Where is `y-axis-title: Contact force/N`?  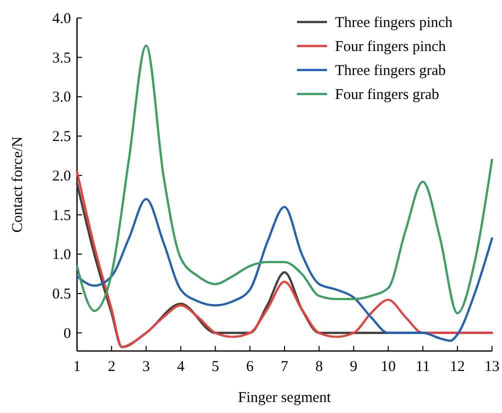 y-axis-title: Contact force/N is located at coordinates (18, 184).